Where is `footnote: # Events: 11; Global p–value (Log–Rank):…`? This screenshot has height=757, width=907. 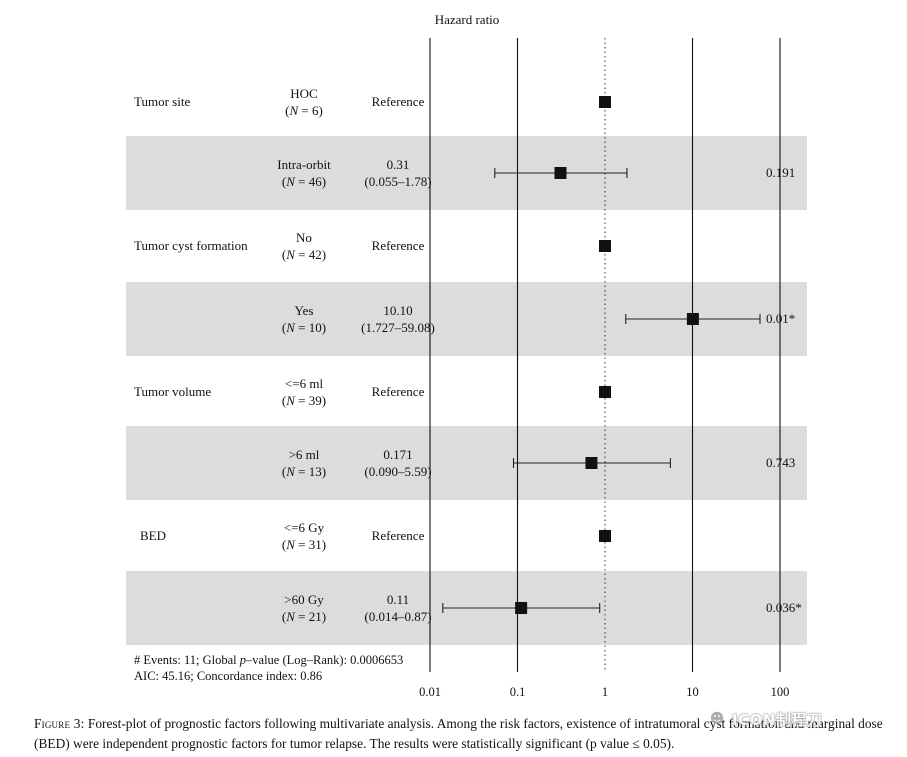 footnote: # Events: 11; Global p–value (Log–Rank):… is located at coordinates (268, 660).